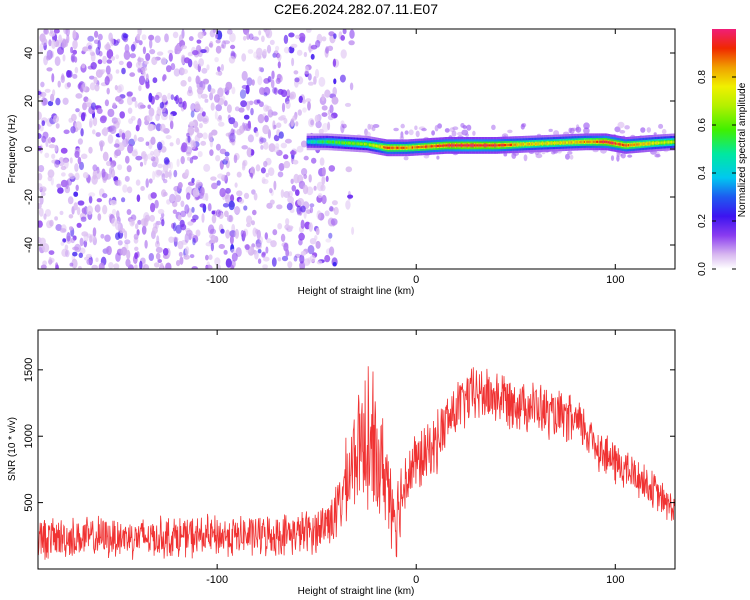  Describe the element at coordinates (615, 280) in the screenshot. I see `heatmap-x-tick-label: 100` at that location.